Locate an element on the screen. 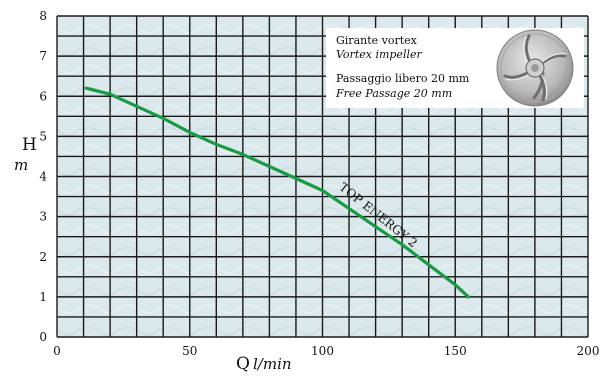 This screenshot has height=378, width=608. y-tick-label: 7 is located at coordinates (43, 56).